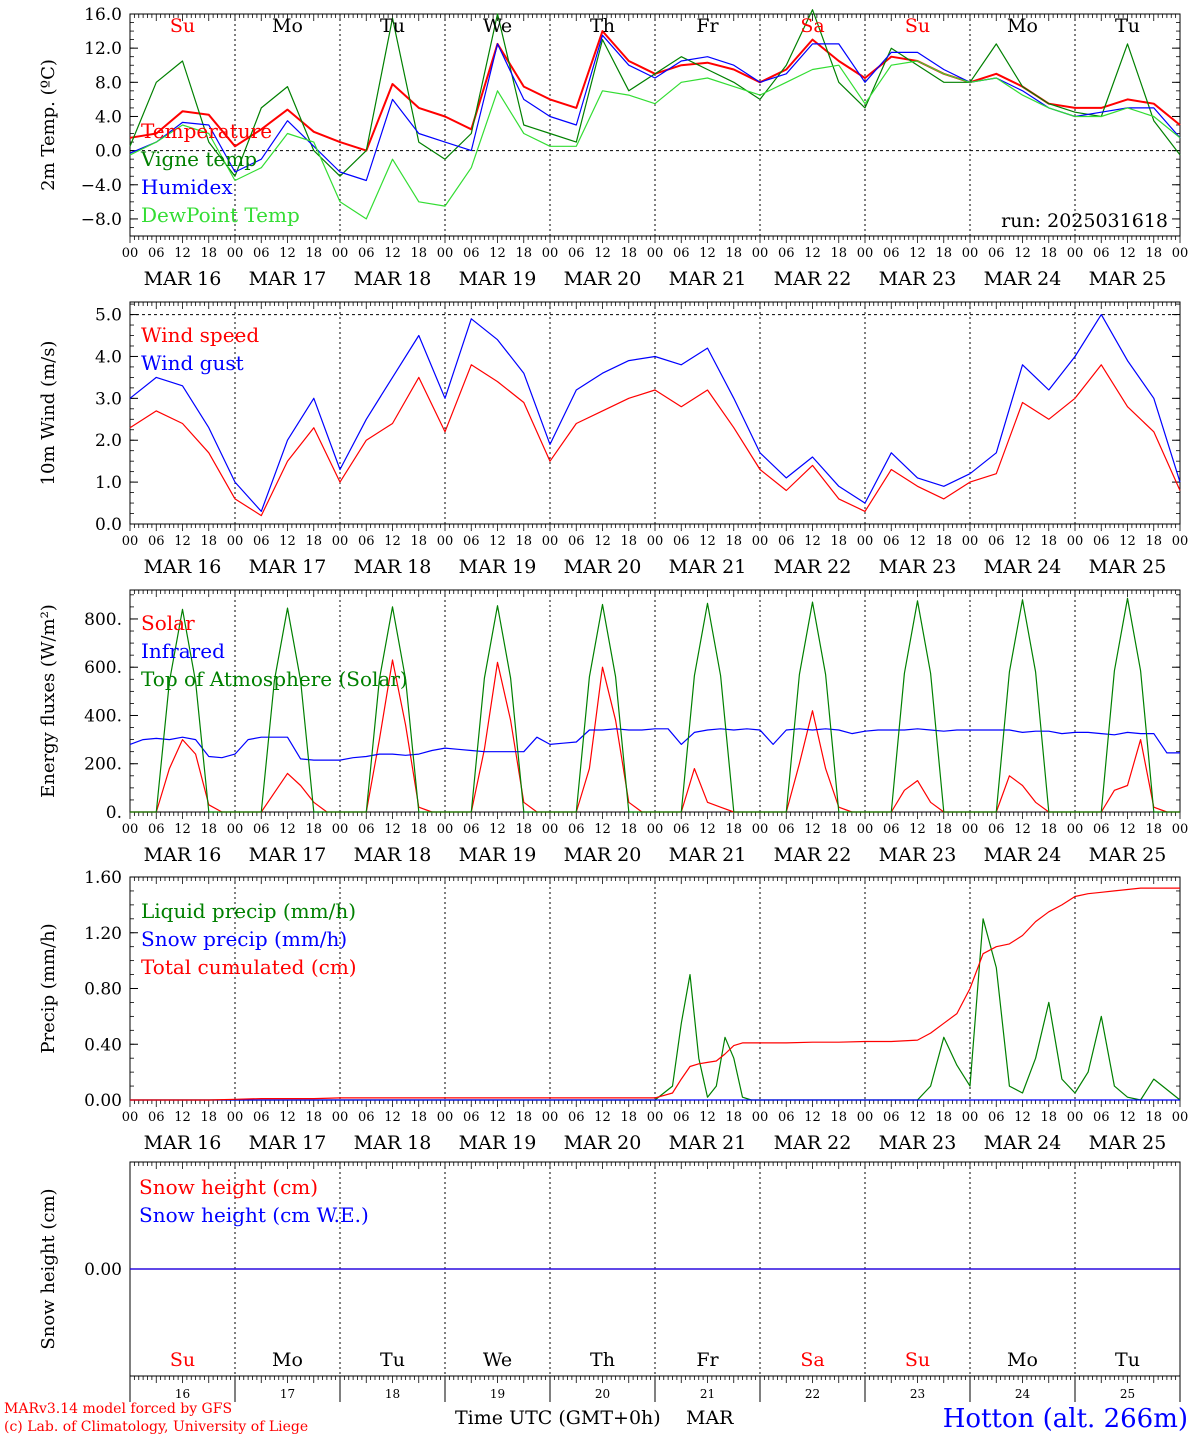  What do you see at coordinates (48, 413) in the screenshot?
I see `y-axis-label: 10m Wind (m/s)` at bounding box center [48, 413].